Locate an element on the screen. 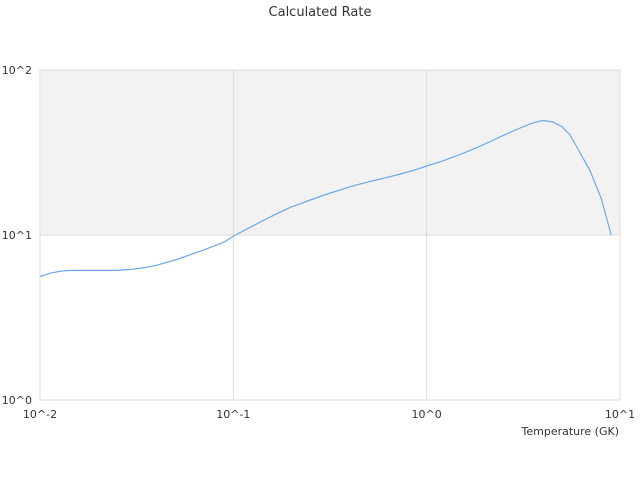  x-tick-label: 10^-2 is located at coordinates (40, 414).